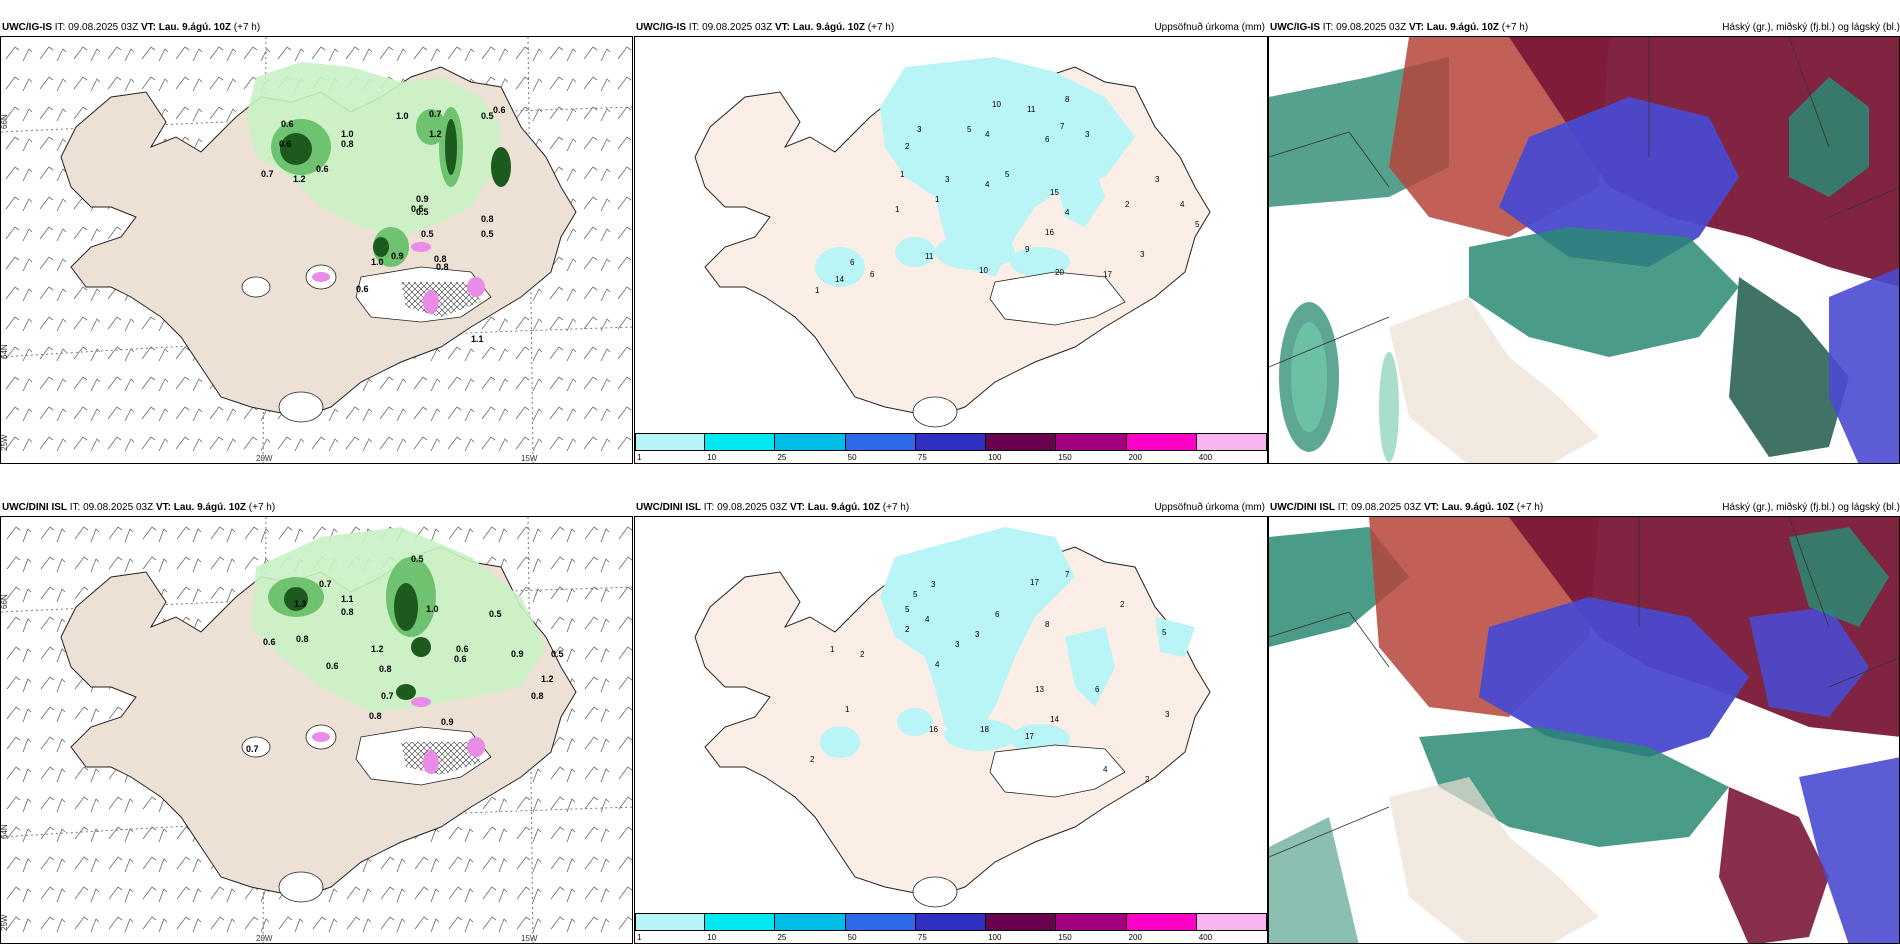  Describe the element at coordinates (5, 831) in the screenshot. I see `lat-label-64n: 64N` at that location.